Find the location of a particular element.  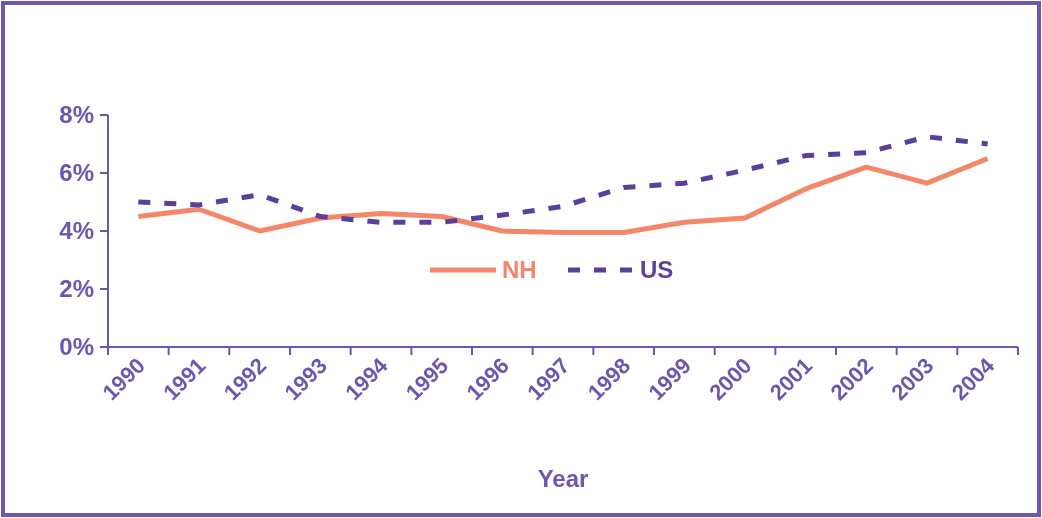

y-tick-label: 0% is located at coordinates (76, 347).